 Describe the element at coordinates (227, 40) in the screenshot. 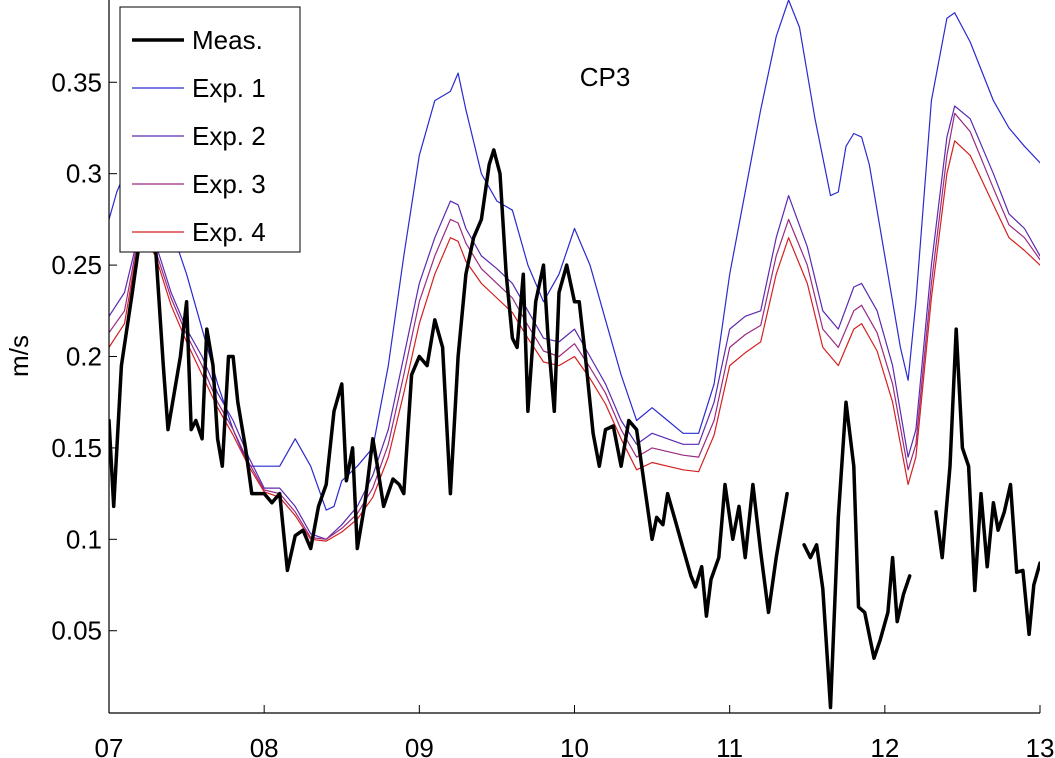

I see `legend-label-0: Meas.` at that location.